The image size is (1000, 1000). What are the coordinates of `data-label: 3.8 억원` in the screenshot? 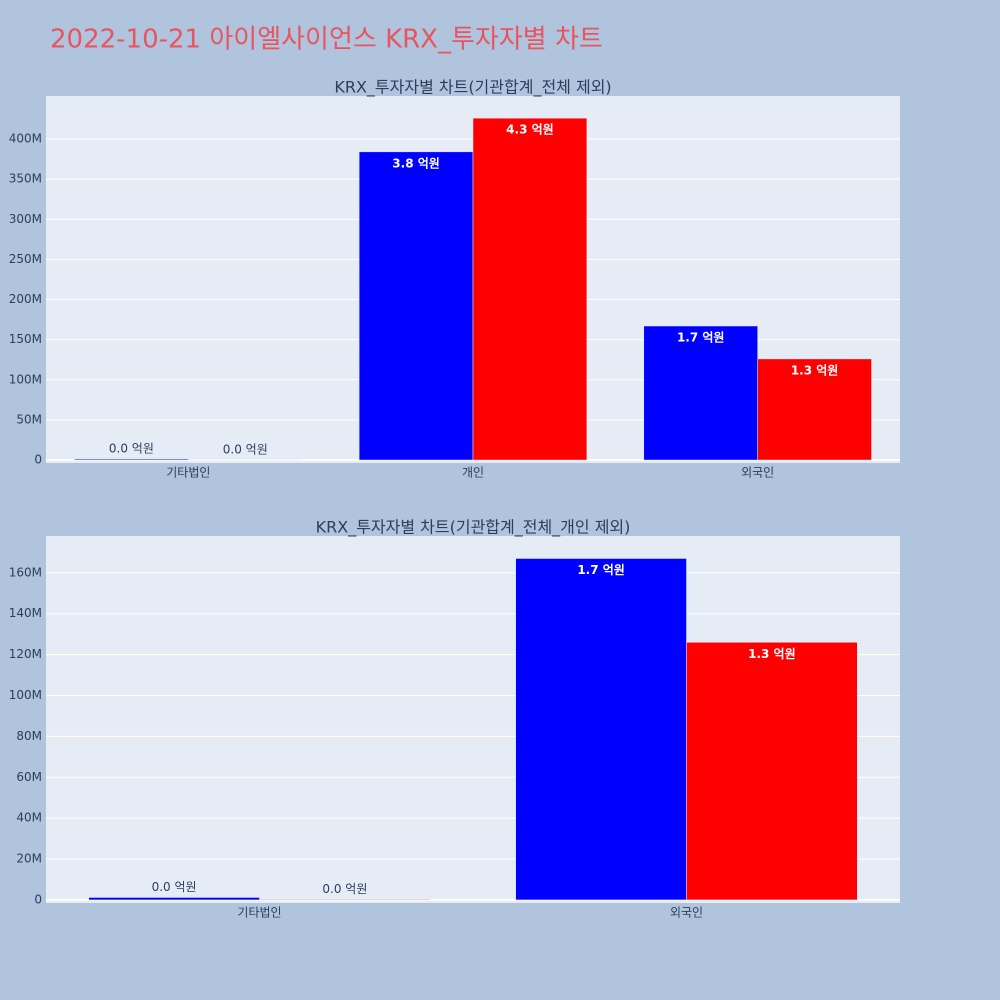 It's located at (416, 163).